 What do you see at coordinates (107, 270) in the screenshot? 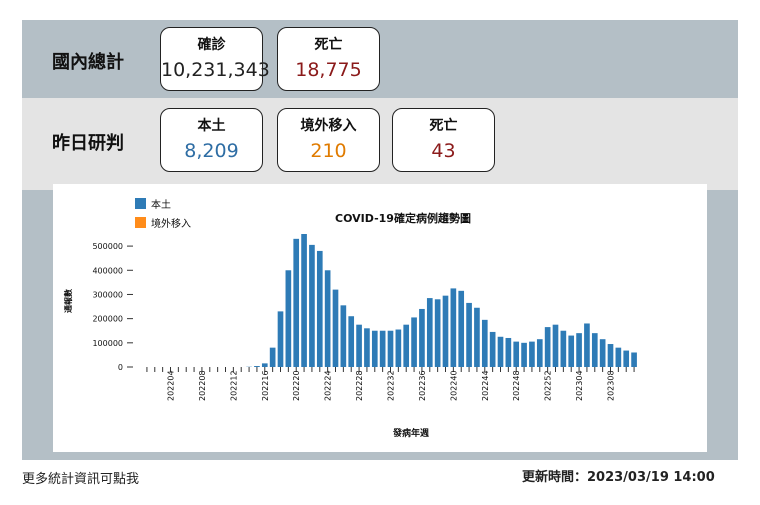
I see `y-tick-label: 400000` at bounding box center [107, 270].